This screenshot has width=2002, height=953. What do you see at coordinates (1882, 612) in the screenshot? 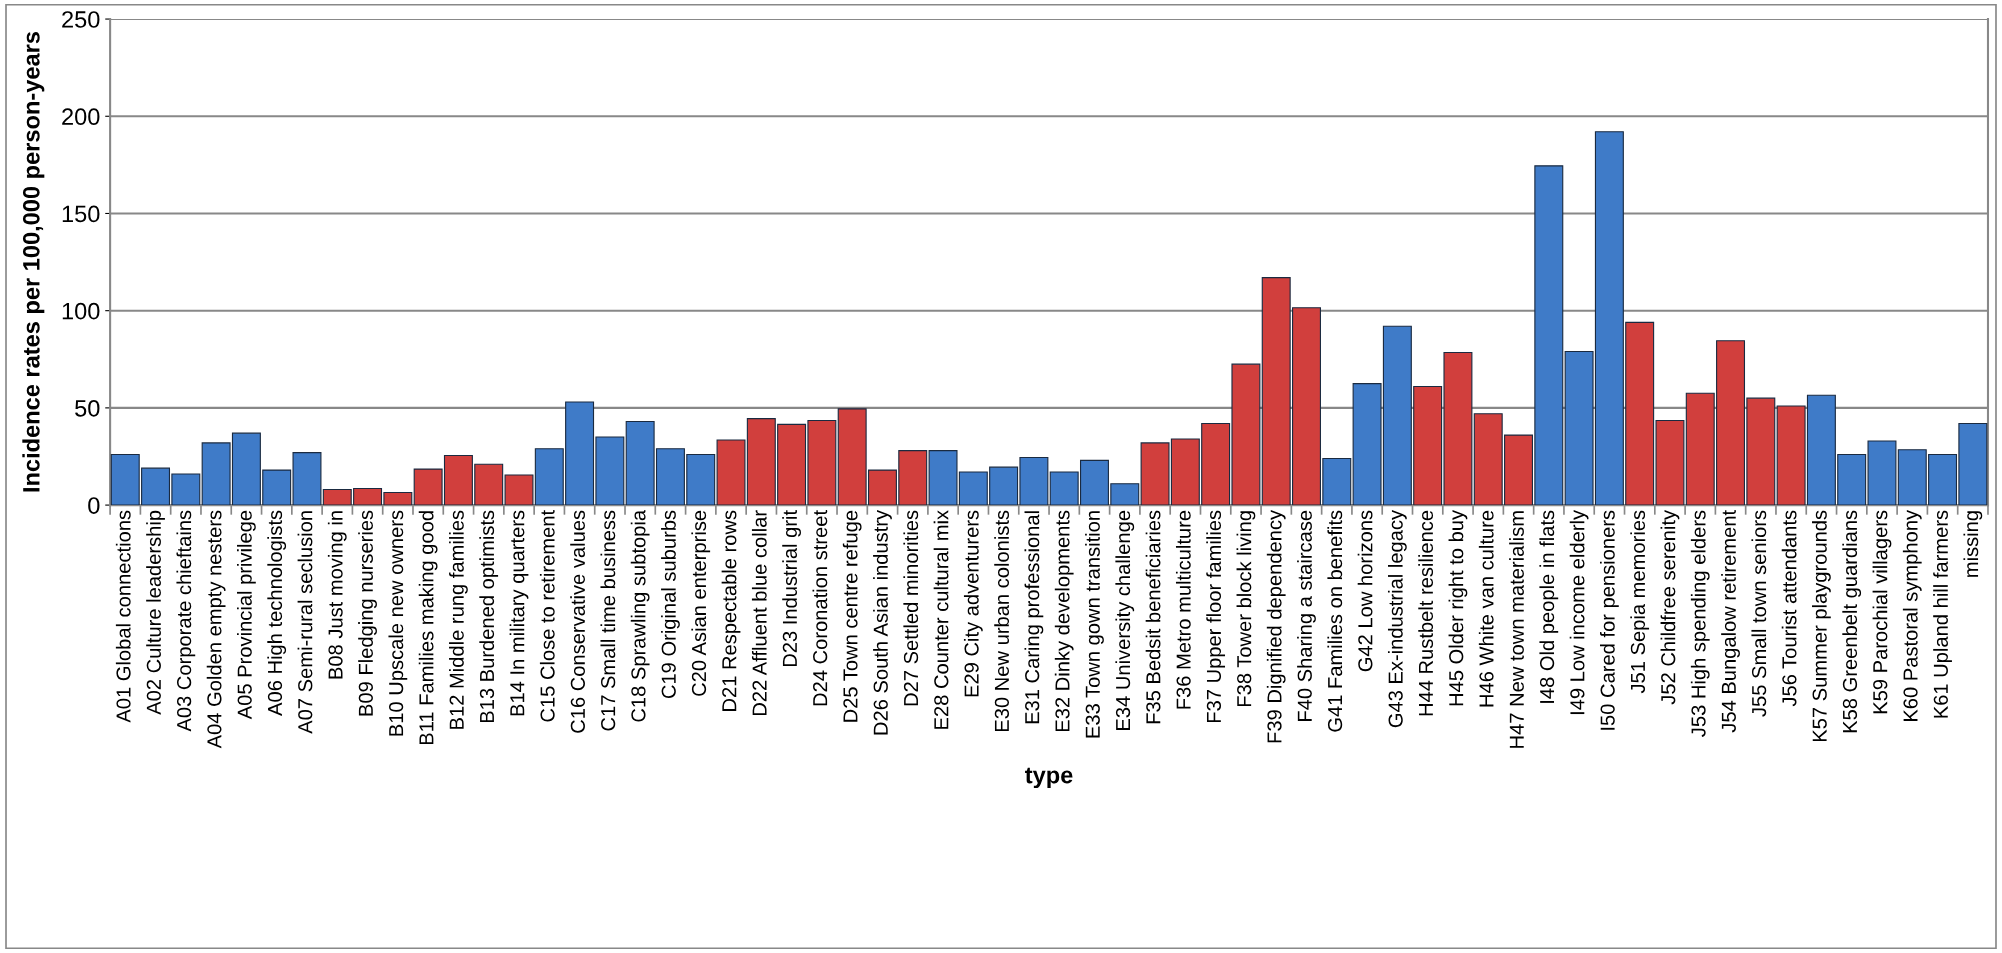
I see `x-tick-label: K59 Parochial villagers` at bounding box center [1882, 612].